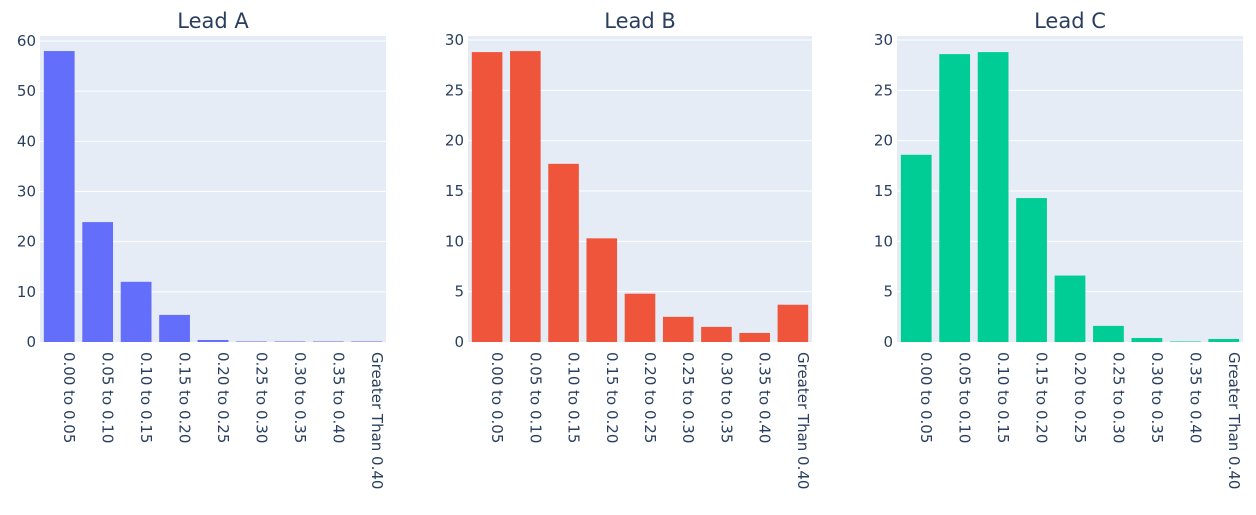  What do you see at coordinates (213, 21) in the screenshot?
I see `chart-title: Lead A` at bounding box center [213, 21].